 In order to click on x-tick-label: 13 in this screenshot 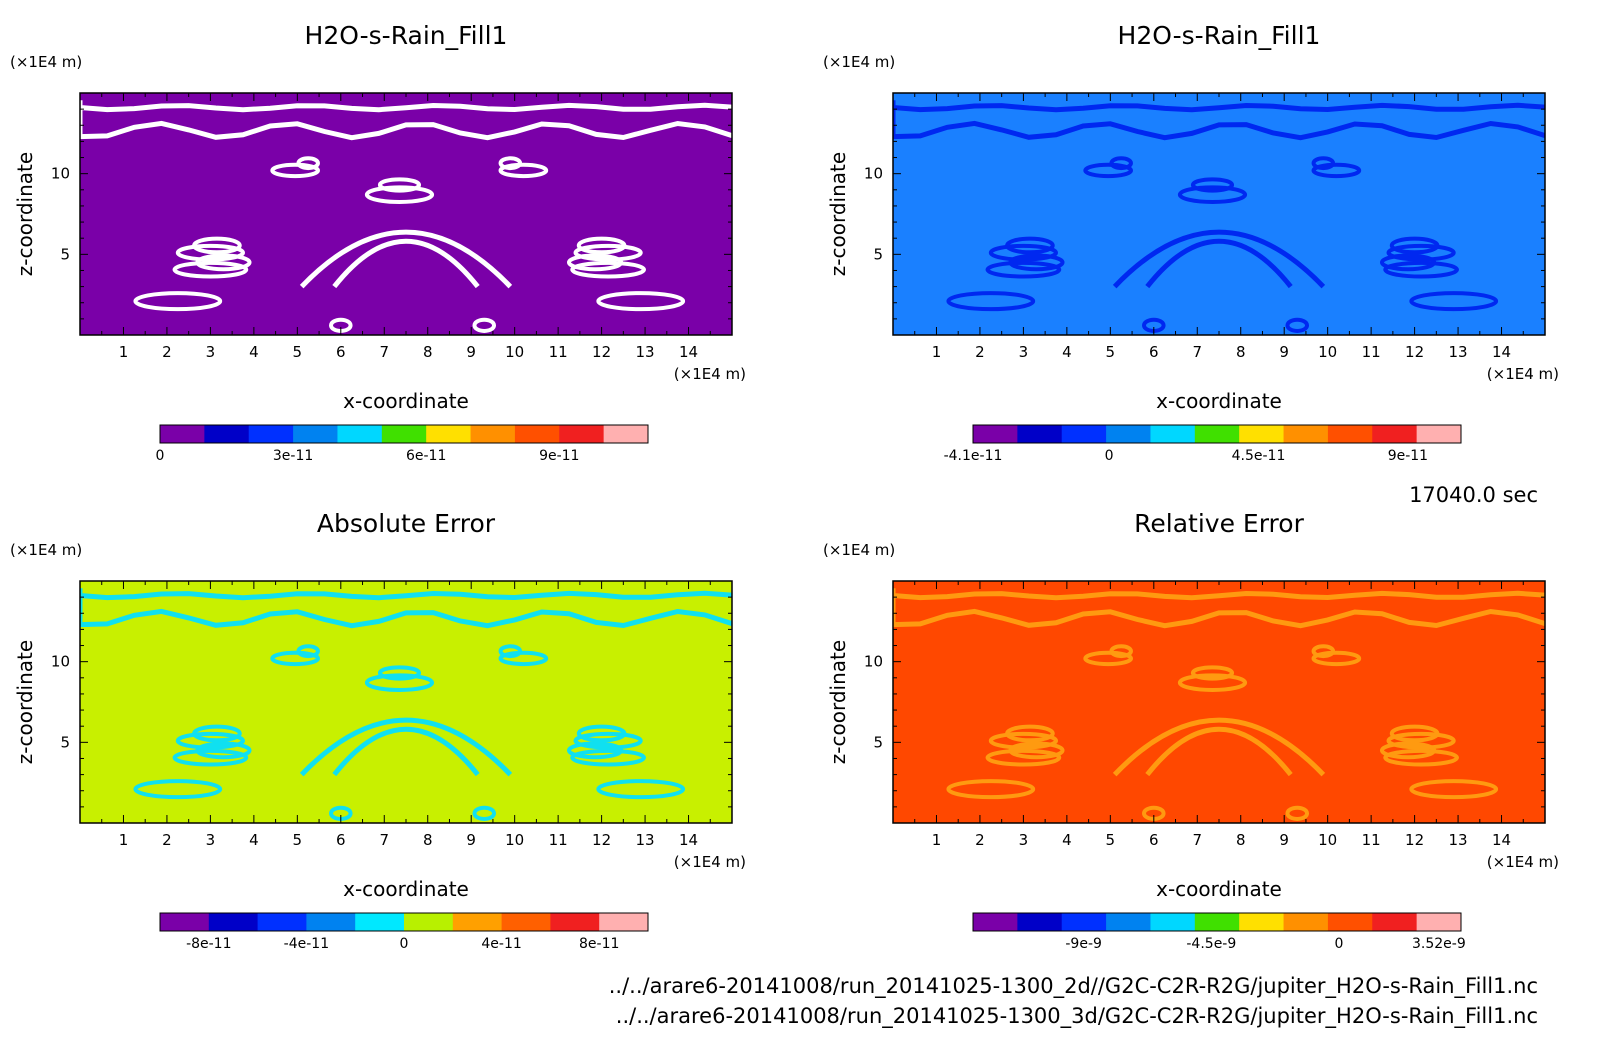, I will do `click(645, 840)`.